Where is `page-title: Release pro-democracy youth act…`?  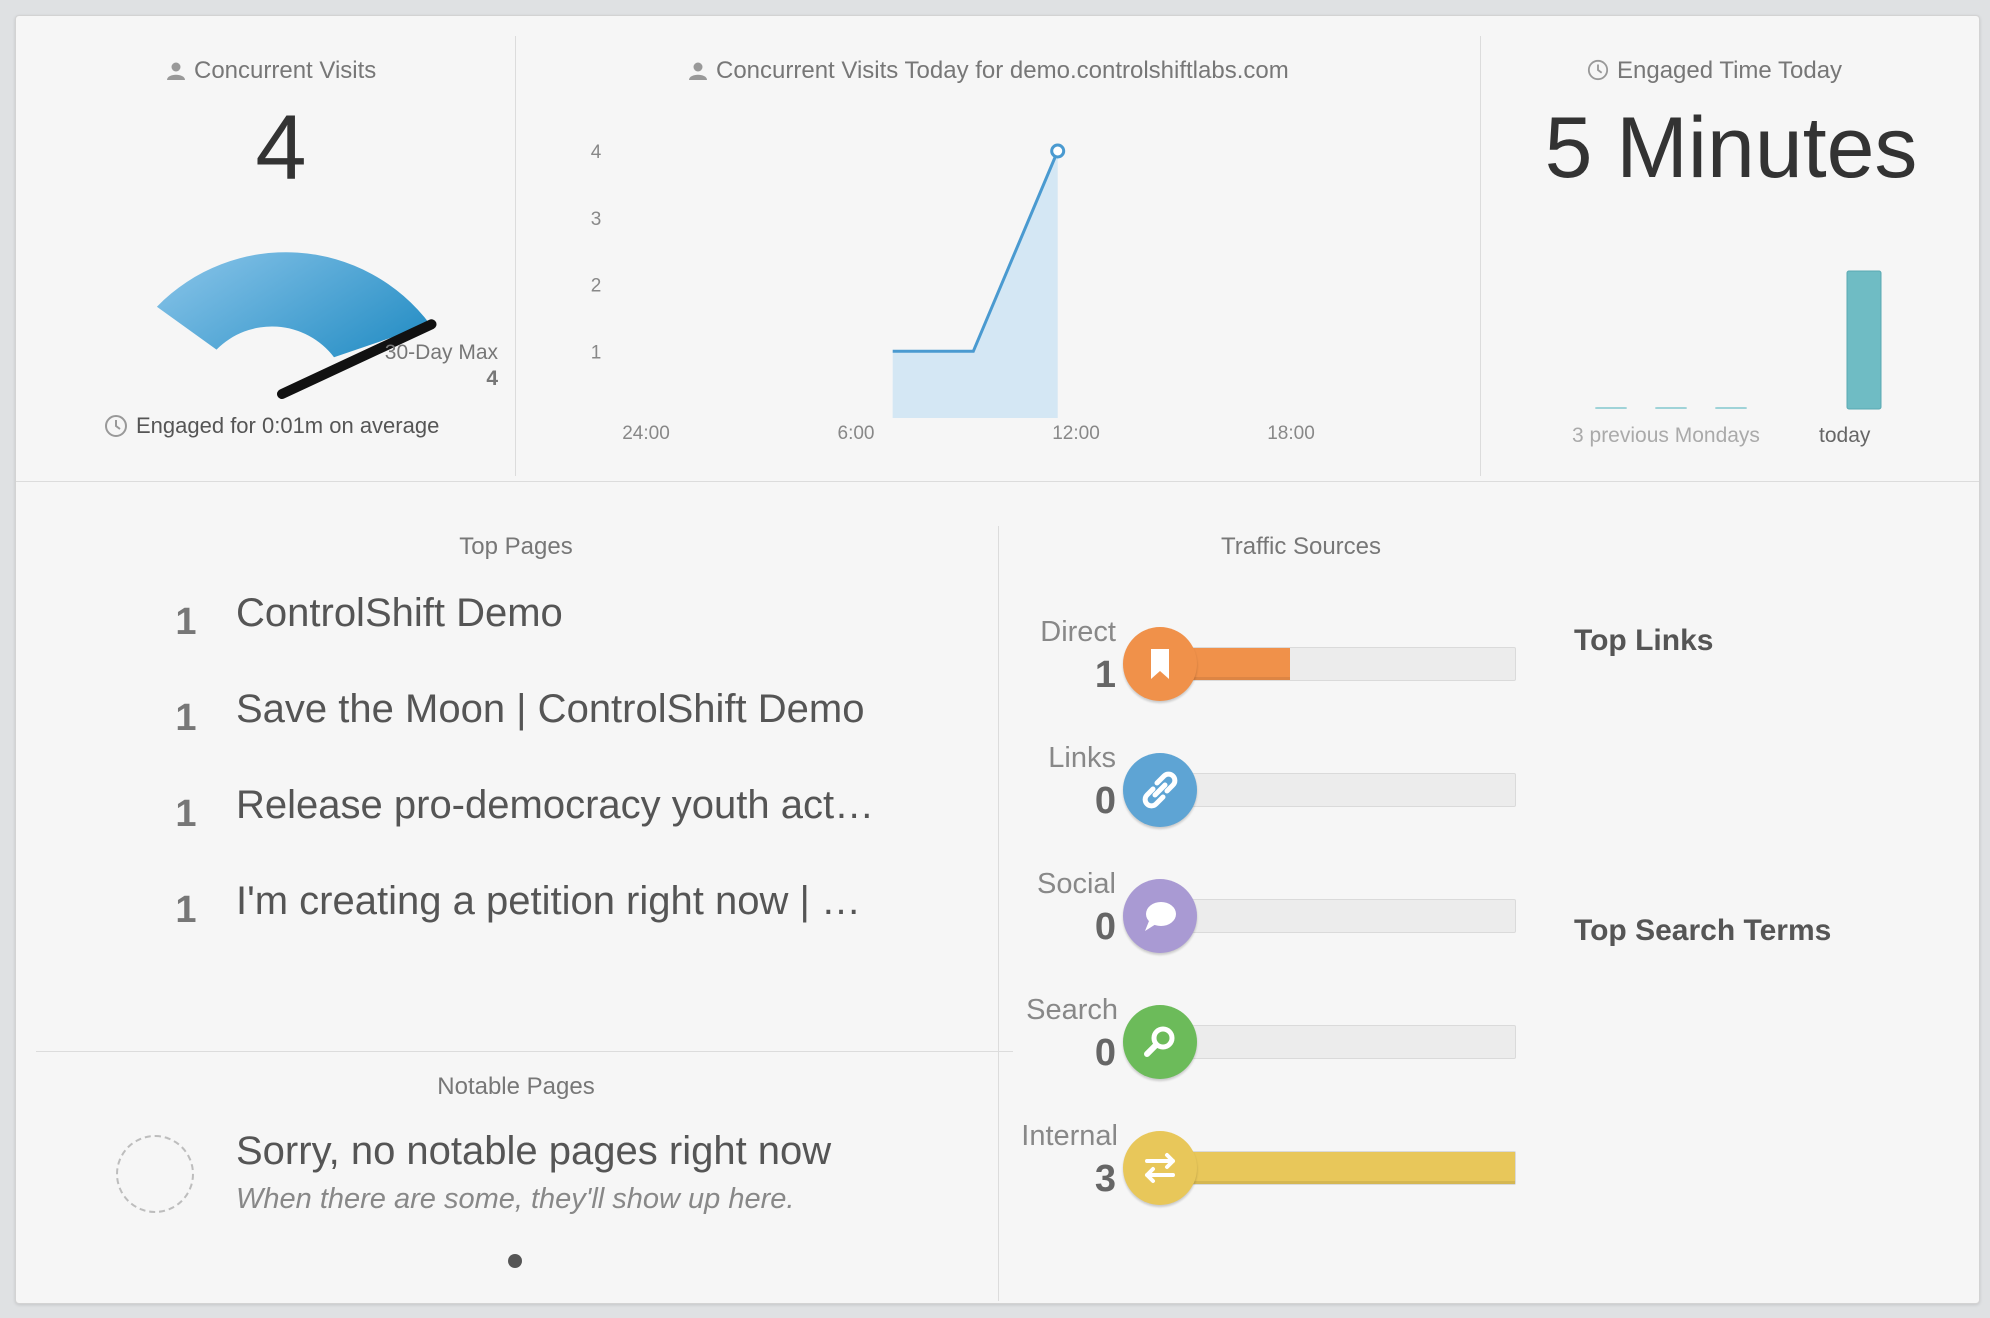 page-title: Release pro-democracy youth act… is located at coordinates (555, 805).